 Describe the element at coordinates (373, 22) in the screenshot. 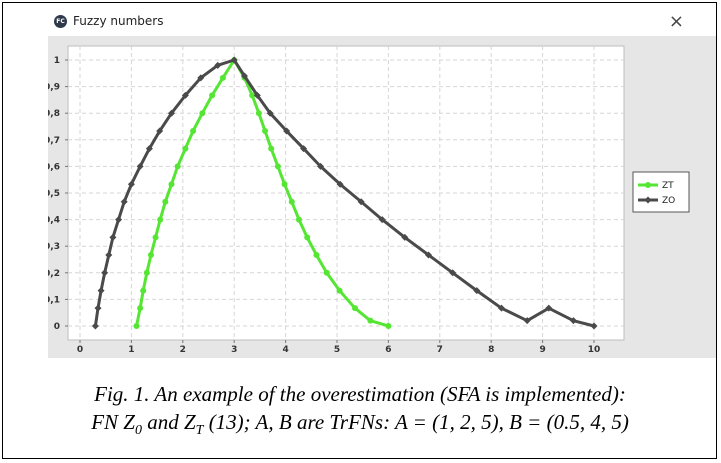

I see `window-titlebar: FC Fuzzy numbers ×` at that location.